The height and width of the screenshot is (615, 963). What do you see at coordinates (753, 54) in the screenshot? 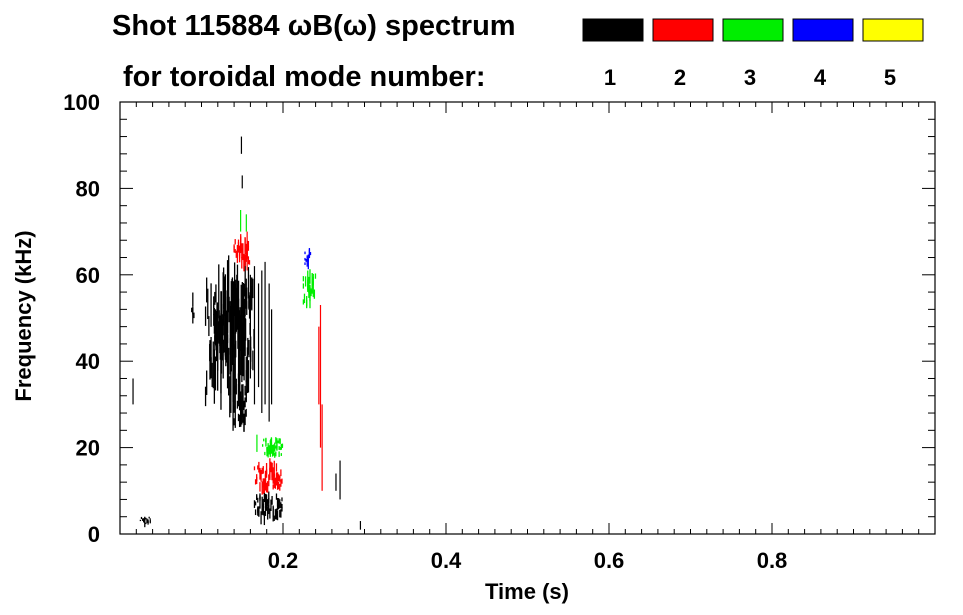
I see `legend: 1 2 3 4 5` at bounding box center [753, 54].